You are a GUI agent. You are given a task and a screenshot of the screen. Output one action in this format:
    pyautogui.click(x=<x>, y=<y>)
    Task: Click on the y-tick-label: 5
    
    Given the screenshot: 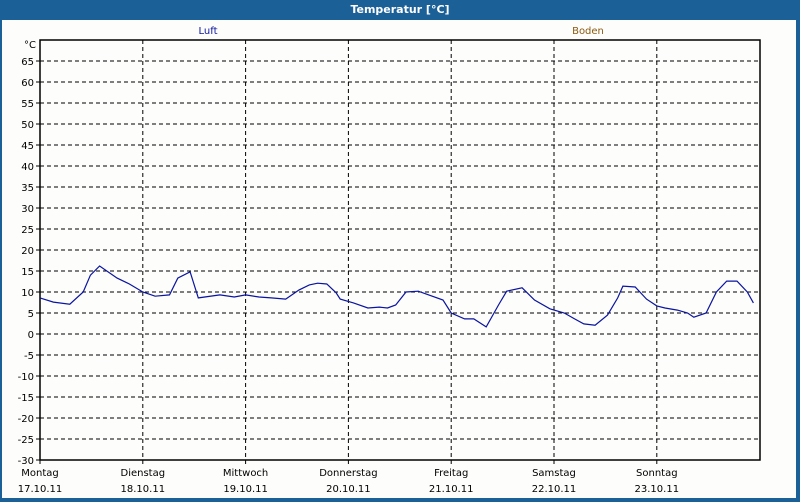 What is the action you would take?
    pyautogui.click(x=31, y=314)
    